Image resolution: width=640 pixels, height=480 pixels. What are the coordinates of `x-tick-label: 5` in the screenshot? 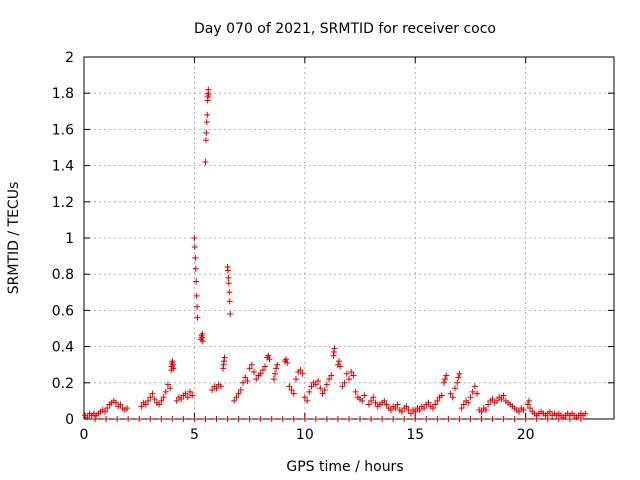 It's located at (194, 435).